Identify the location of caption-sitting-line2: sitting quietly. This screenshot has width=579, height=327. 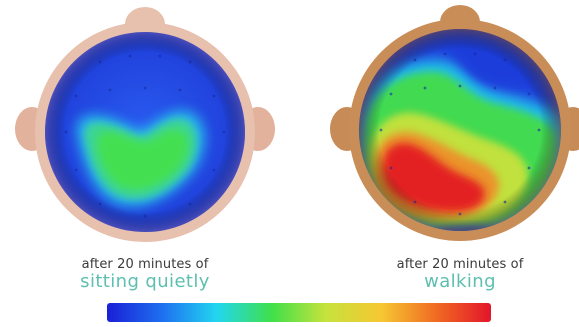
(145, 281).